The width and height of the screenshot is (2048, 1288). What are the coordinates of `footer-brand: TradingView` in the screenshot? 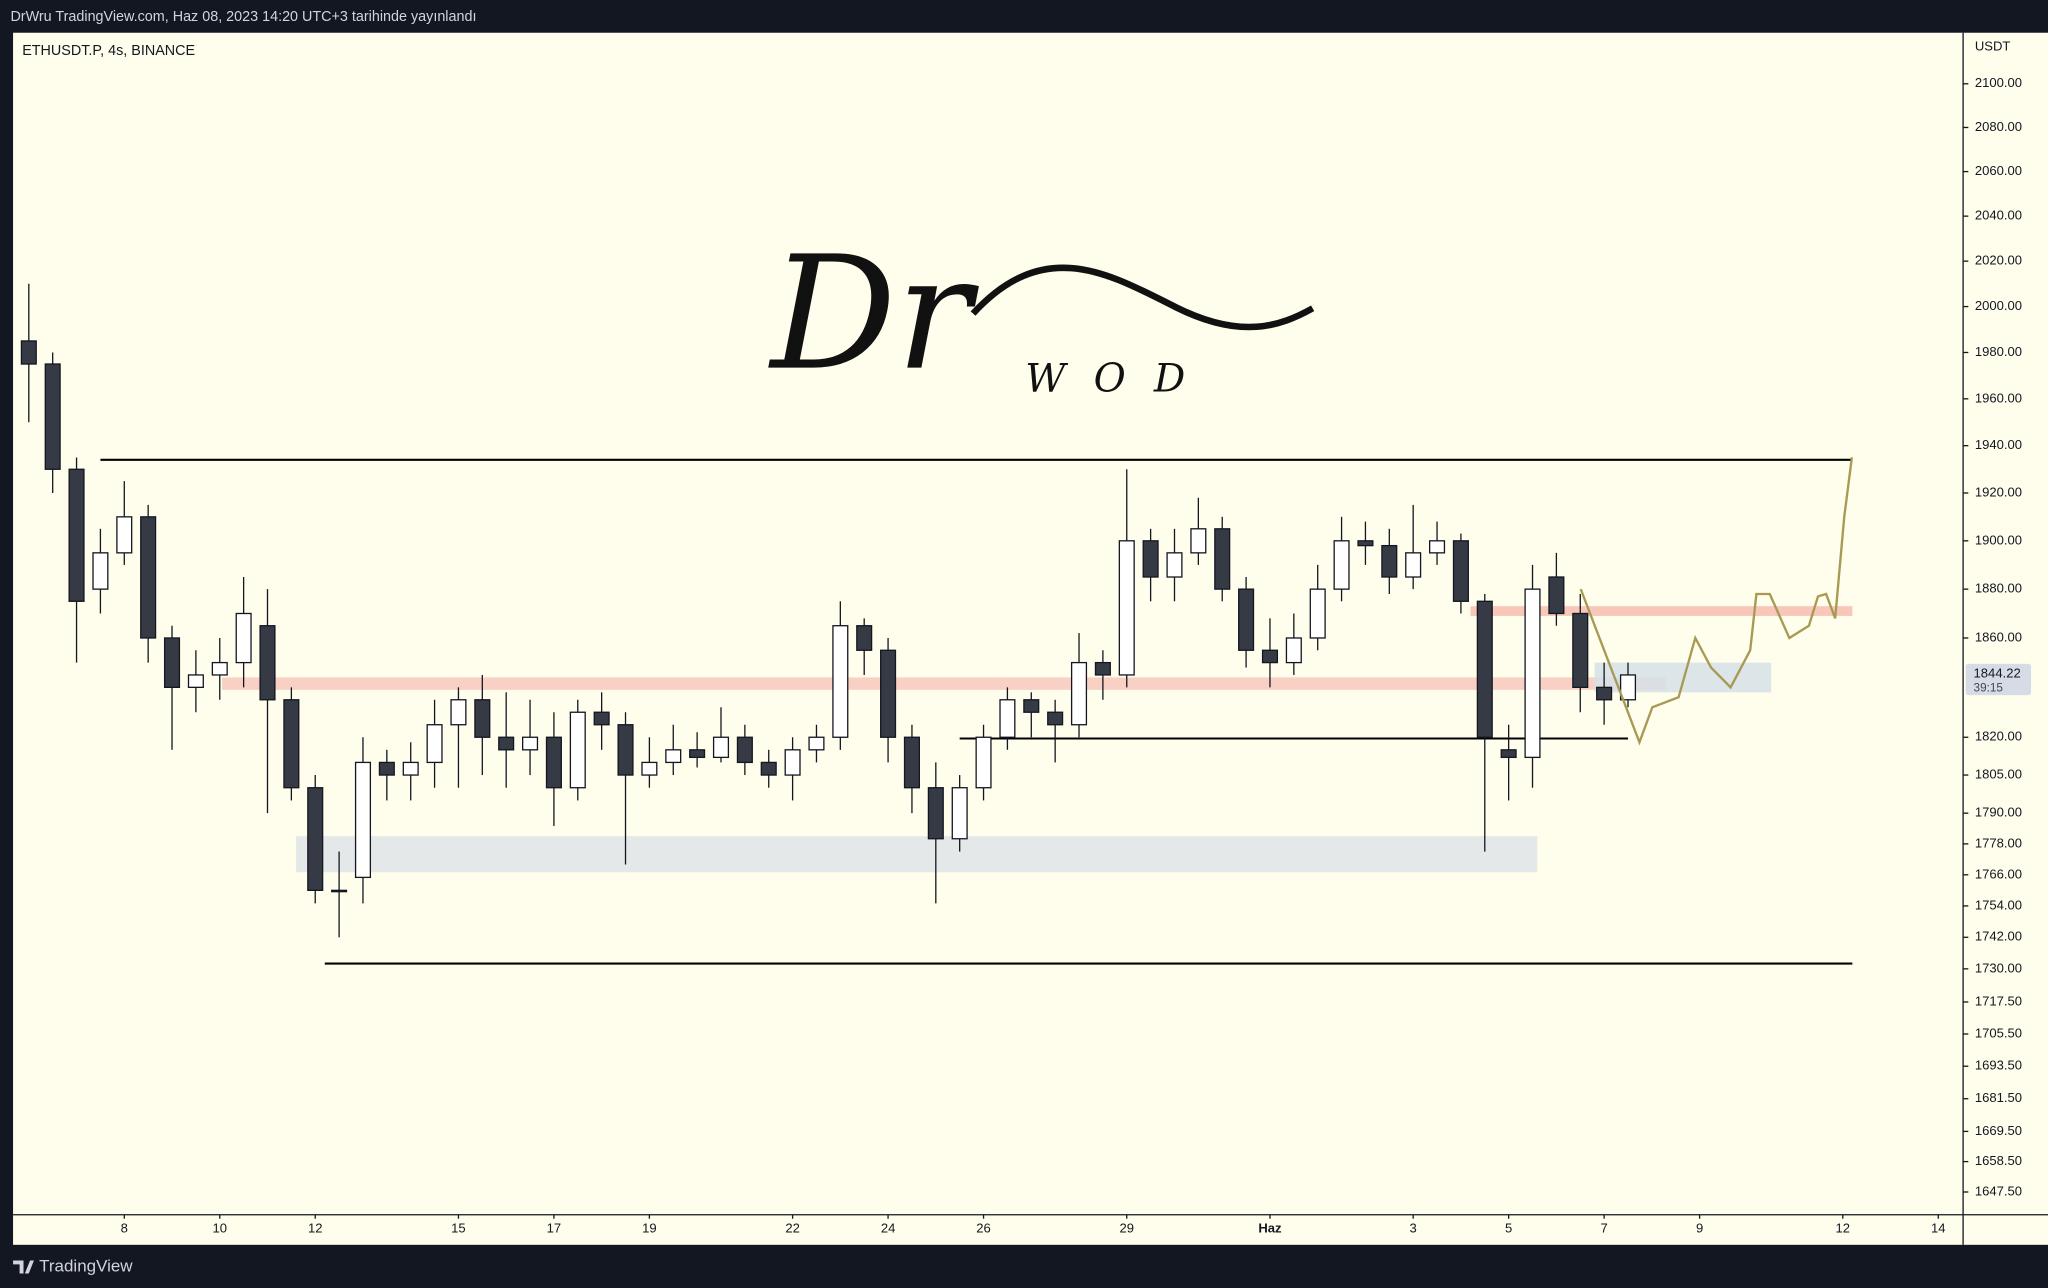 It's located at (86, 1266).